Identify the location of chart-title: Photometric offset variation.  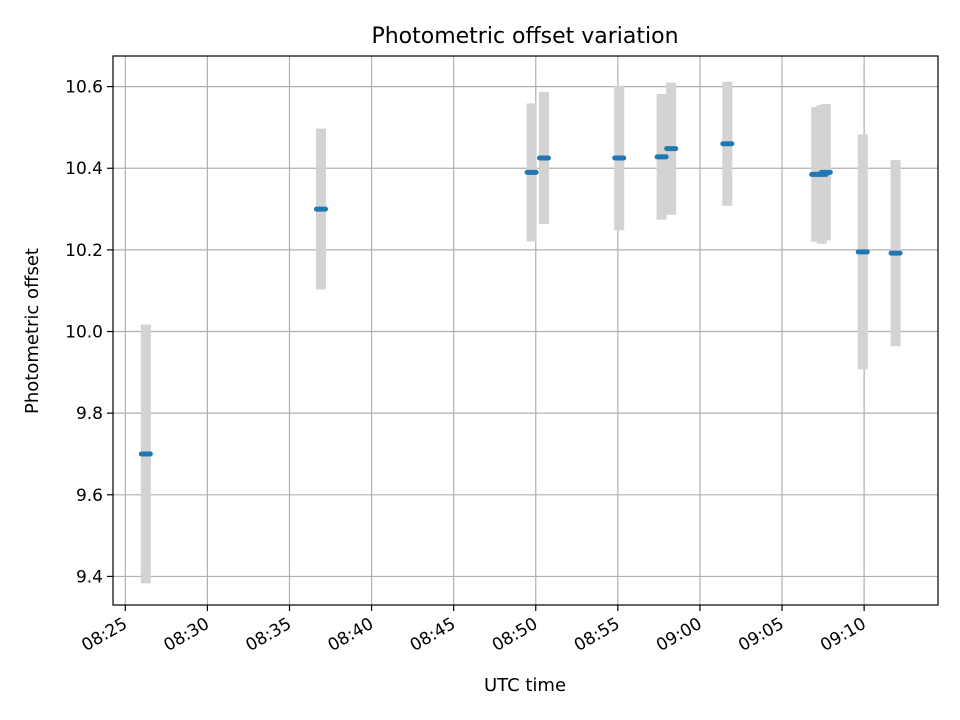
(524, 36).